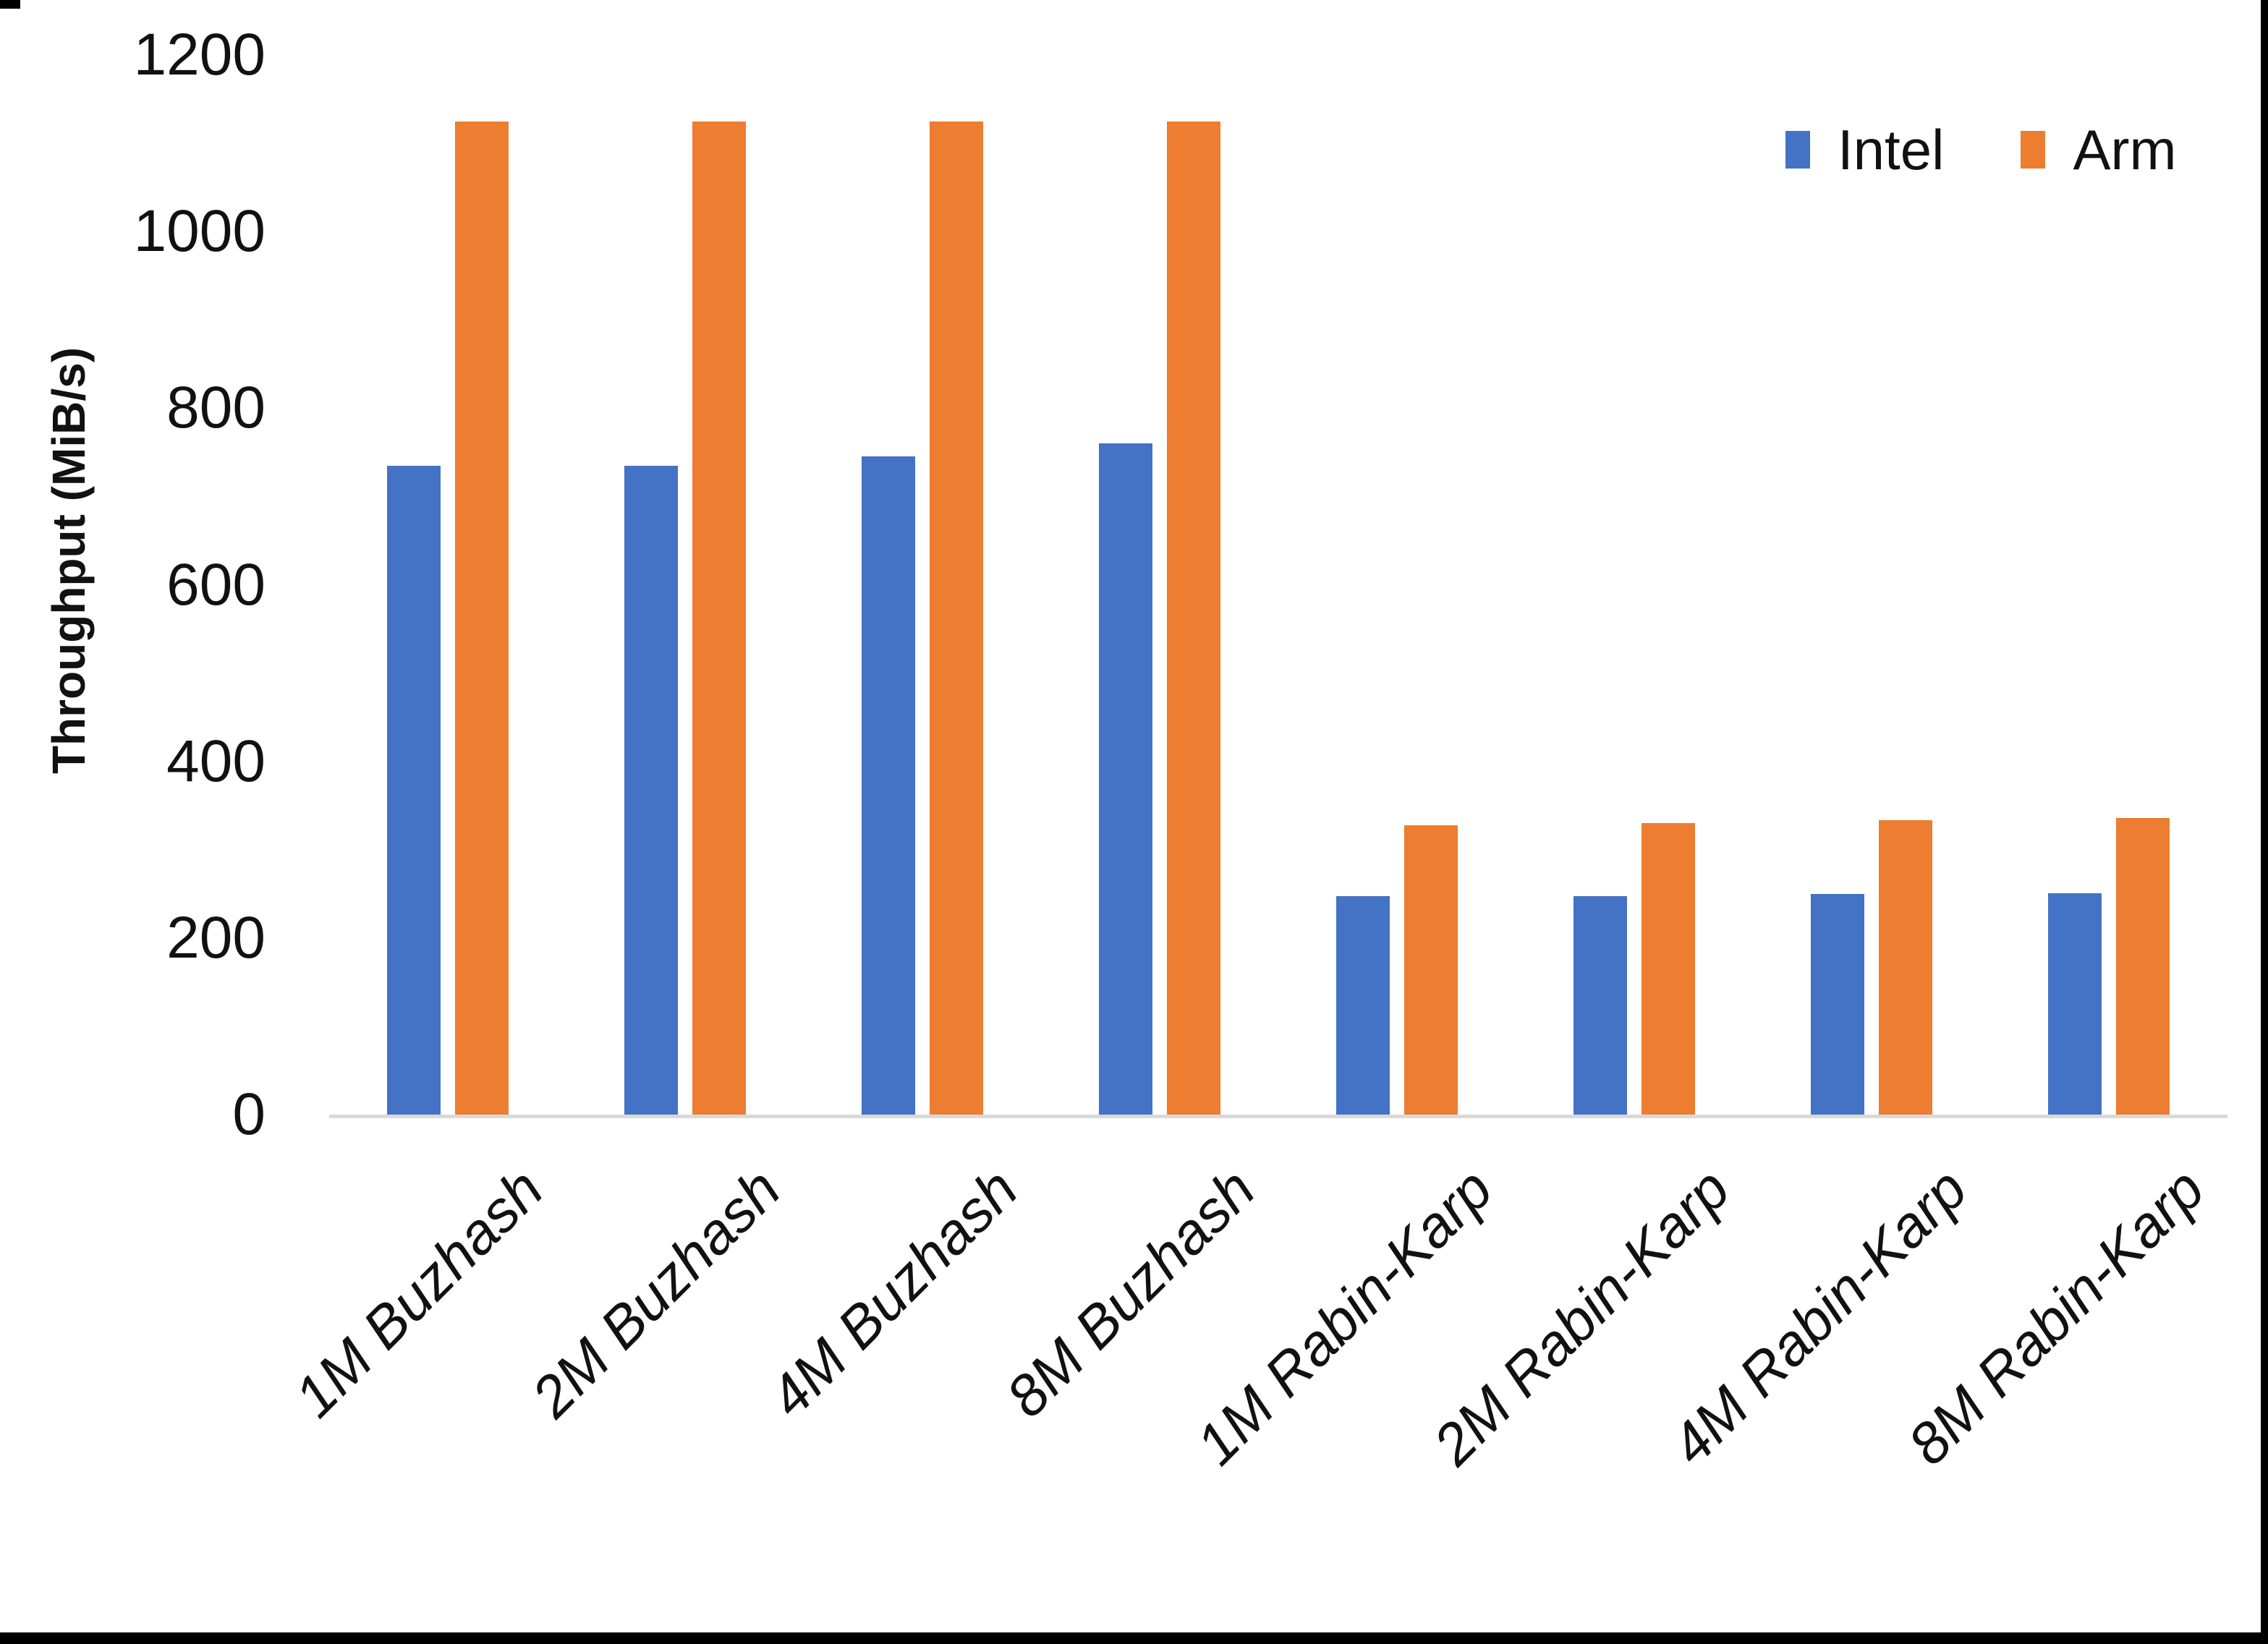  I want to click on legend-label-intel: Intel, so click(1892, 150).